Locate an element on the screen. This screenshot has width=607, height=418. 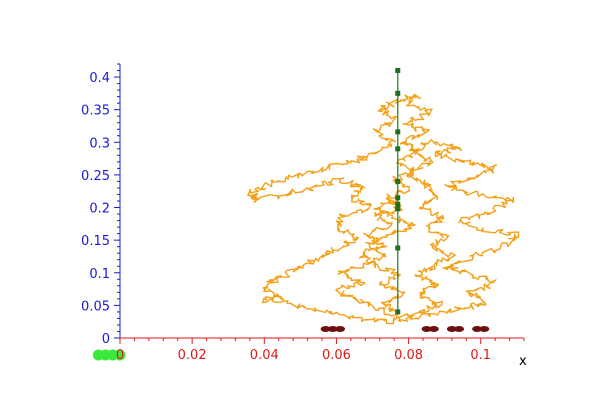
y-tick-label: 0.35 is located at coordinates (95, 111).